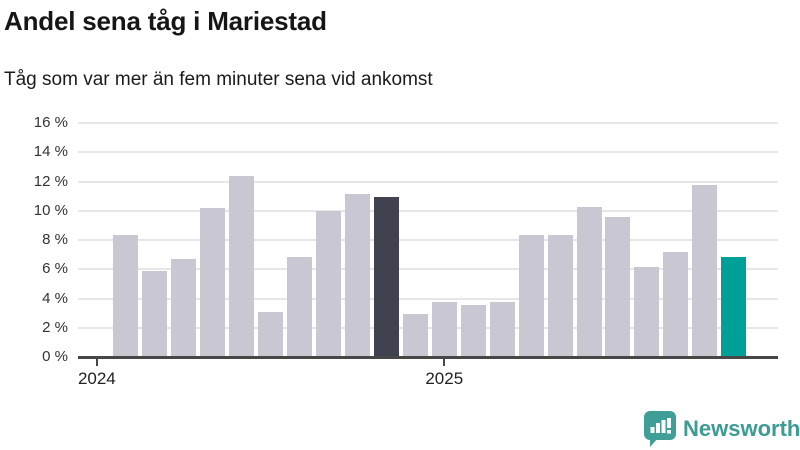  What do you see at coordinates (50, 122) in the screenshot?
I see `y-axis-label: 16 %` at bounding box center [50, 122].